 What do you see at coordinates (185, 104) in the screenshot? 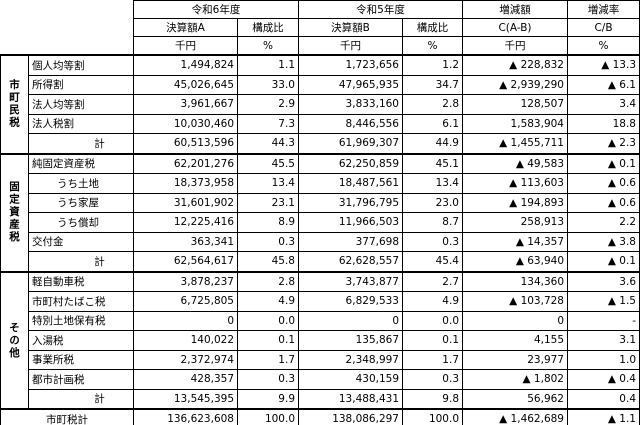
I see `value-cell: 3,961,667` at bounding box center [185, 104].